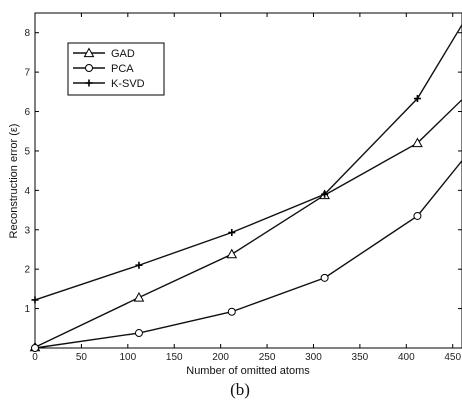 This screenshot has width=462, height=401. What do you see at coordinates (267, 357) in the screenshot?
I see `x-tick-label: 250` at bounding box center [267, 357].